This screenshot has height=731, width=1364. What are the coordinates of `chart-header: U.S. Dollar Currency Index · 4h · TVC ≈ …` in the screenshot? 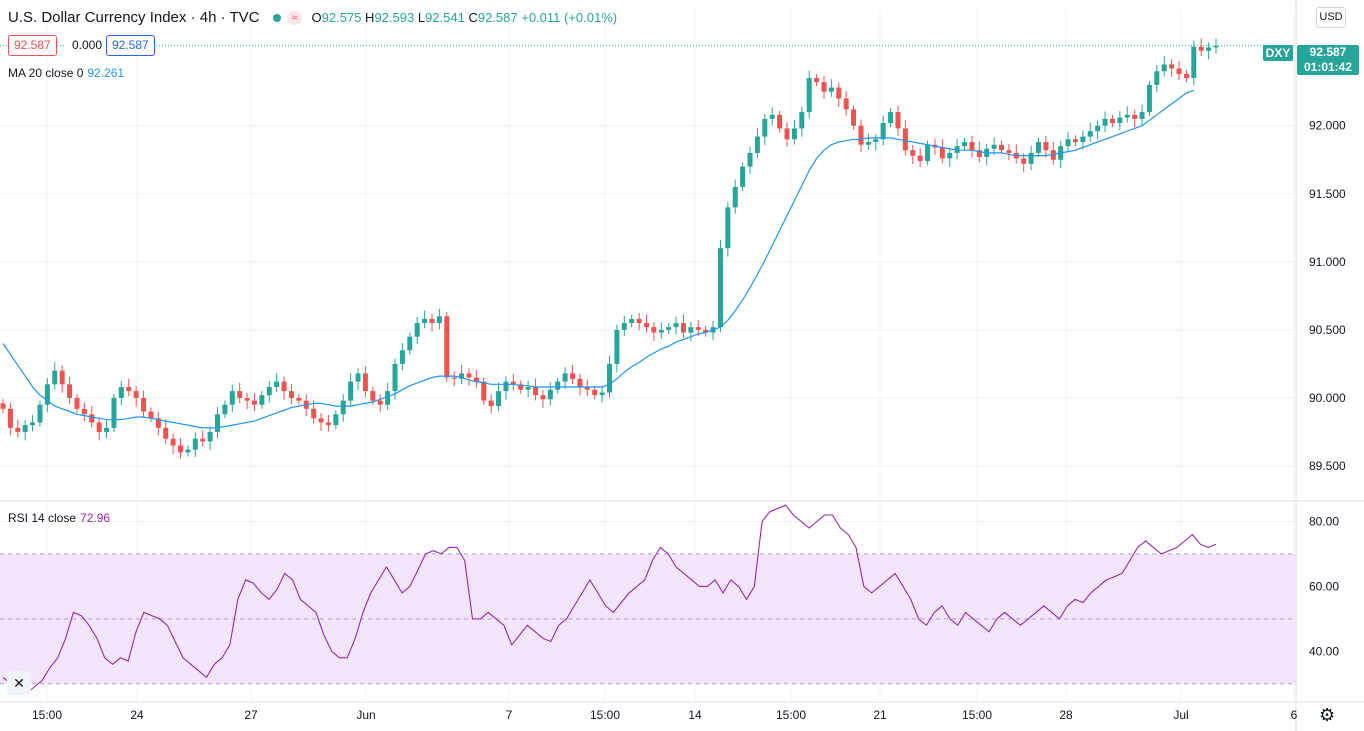 It's located at (312, 17).